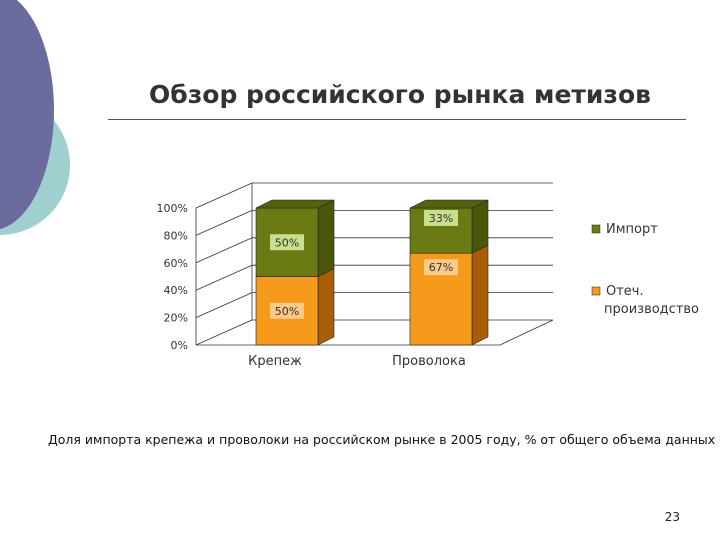  I want to click on y-tick-label: 20%, so click(176, 318).